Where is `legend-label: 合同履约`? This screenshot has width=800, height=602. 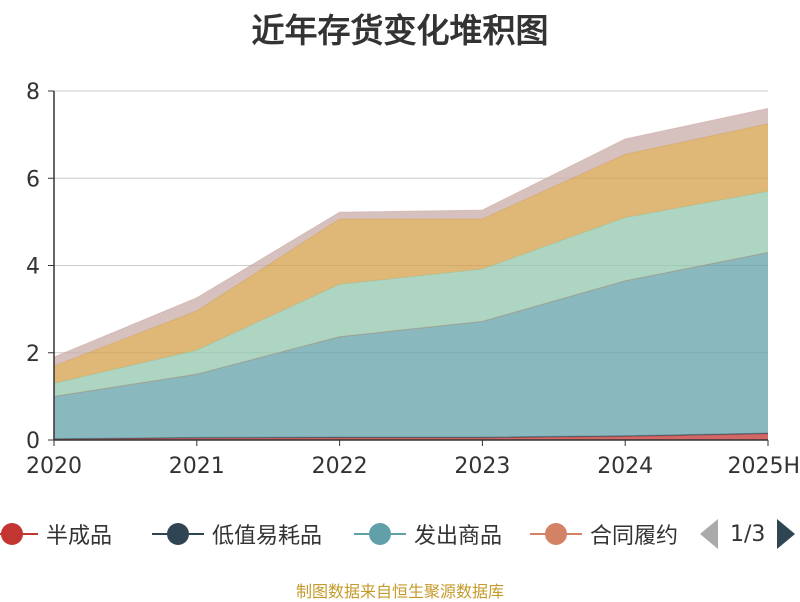 legend-label: 合同履约 is located at coordinates (634, 536).